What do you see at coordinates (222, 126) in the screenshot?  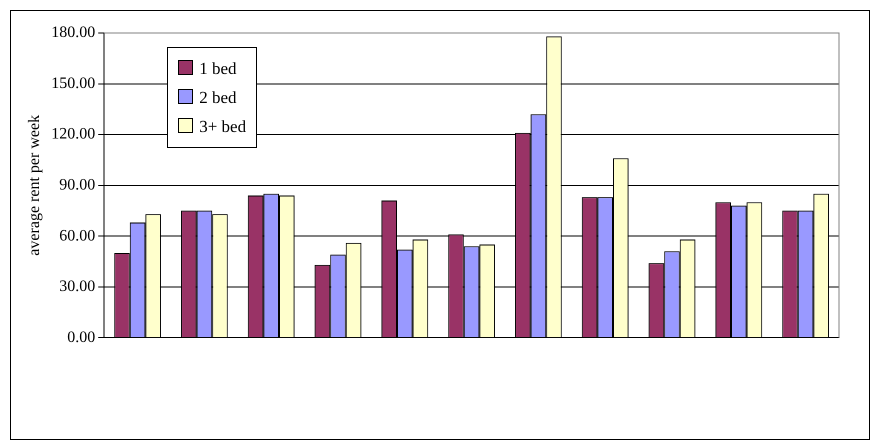 I see `legend-label: 3+ bed` at bounding box center [222, 126].